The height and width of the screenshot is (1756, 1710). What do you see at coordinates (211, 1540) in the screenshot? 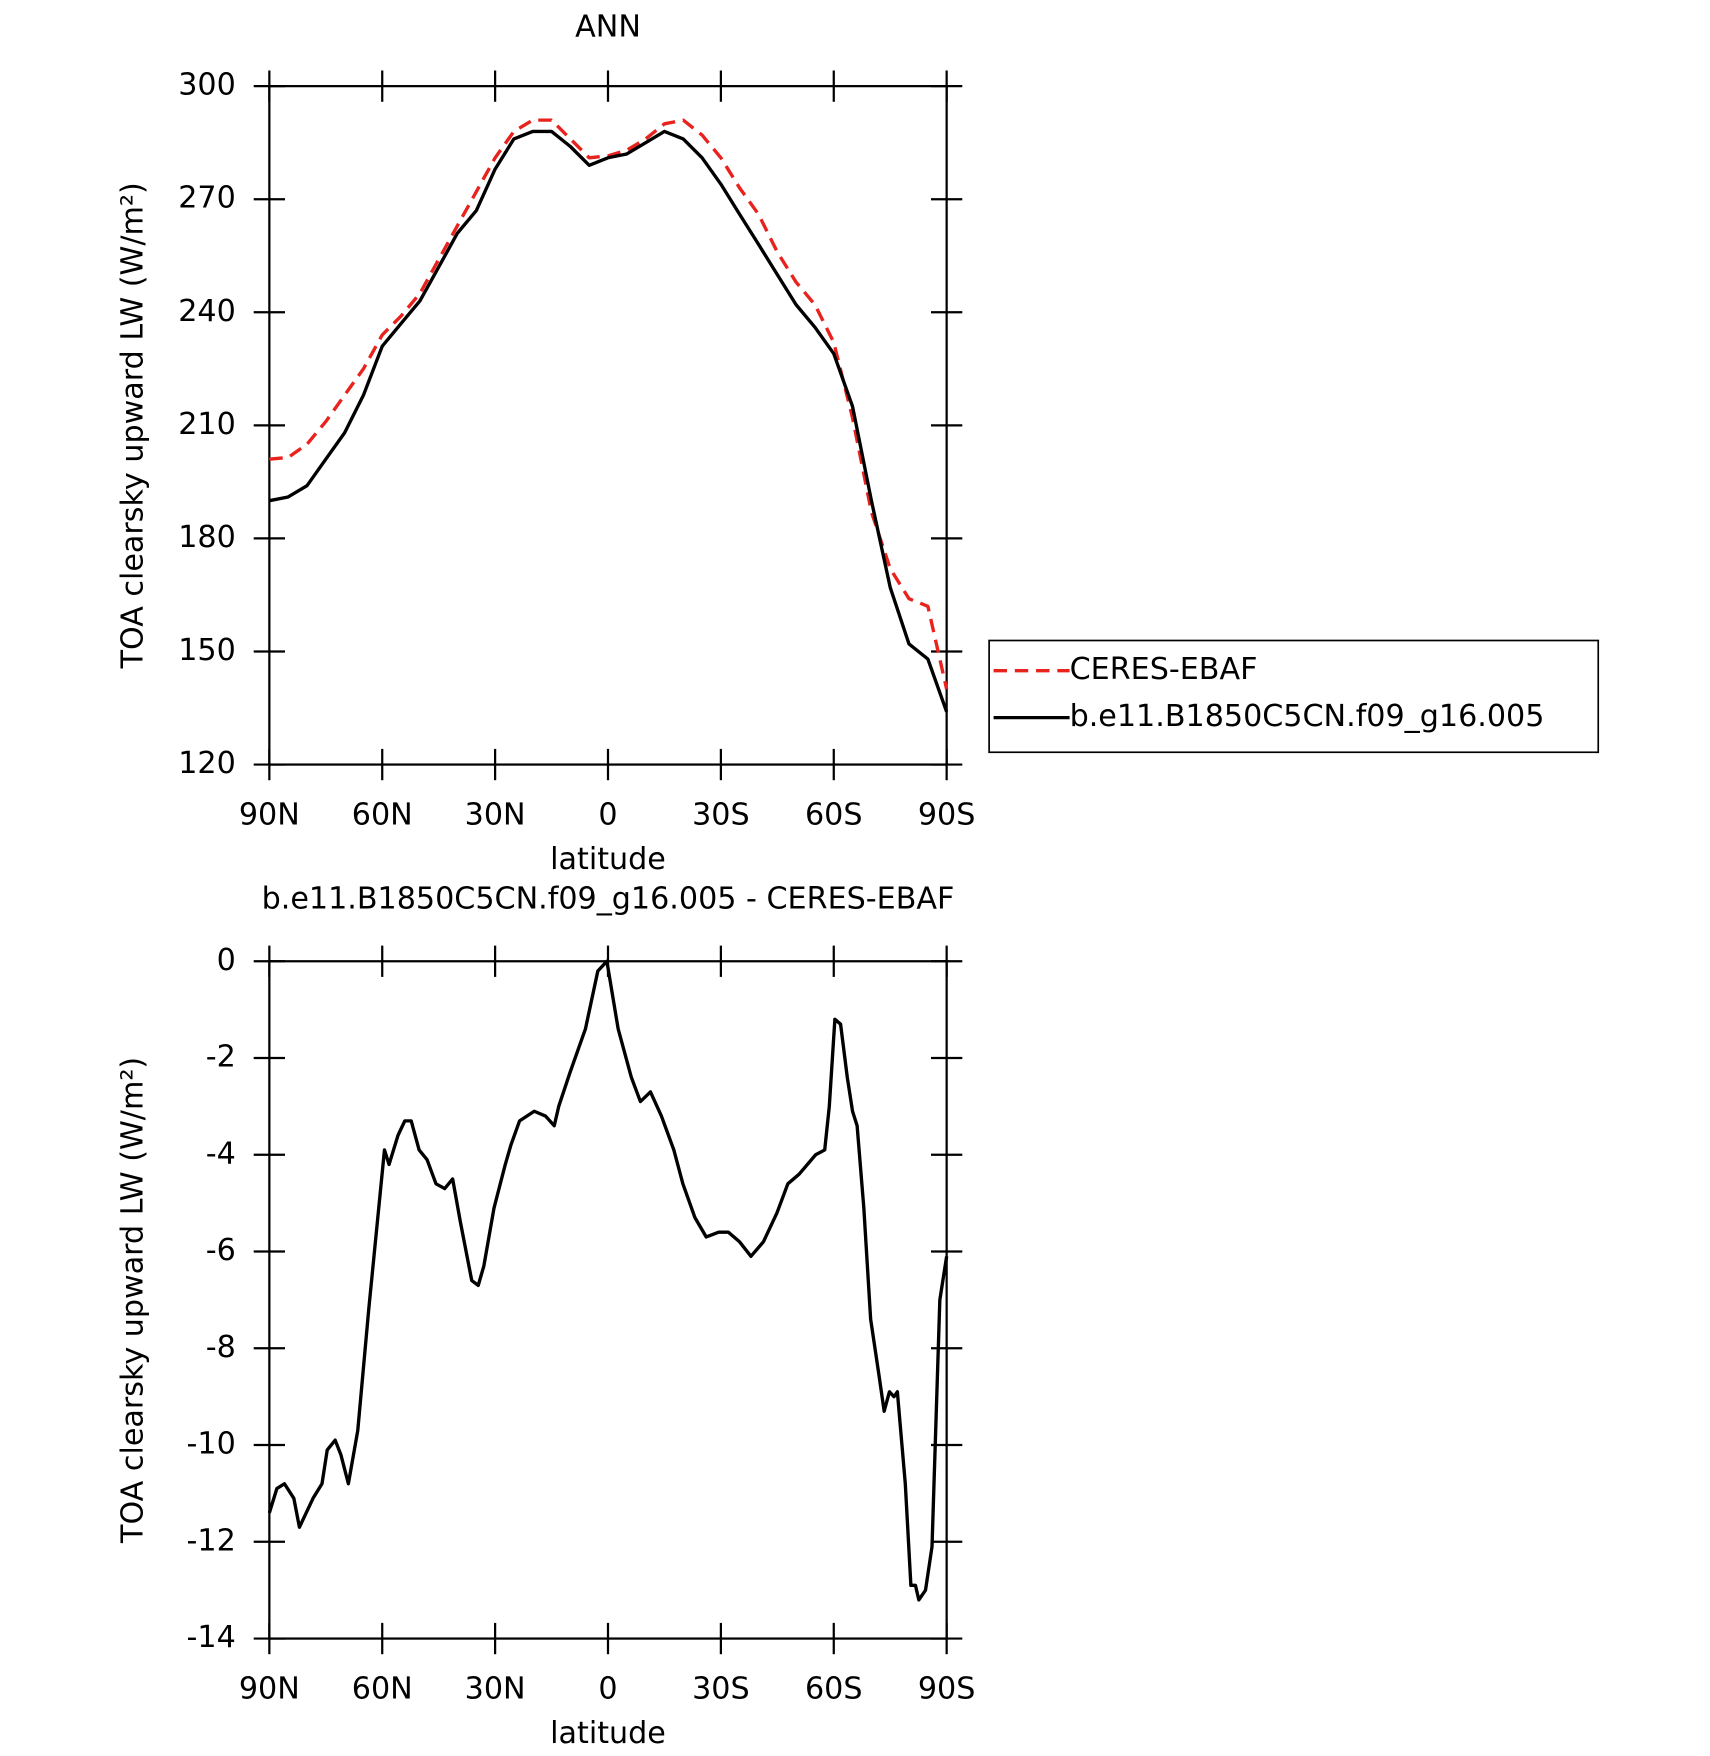
I see `y-tick-label: -12` at bounding box center [211, 1540].